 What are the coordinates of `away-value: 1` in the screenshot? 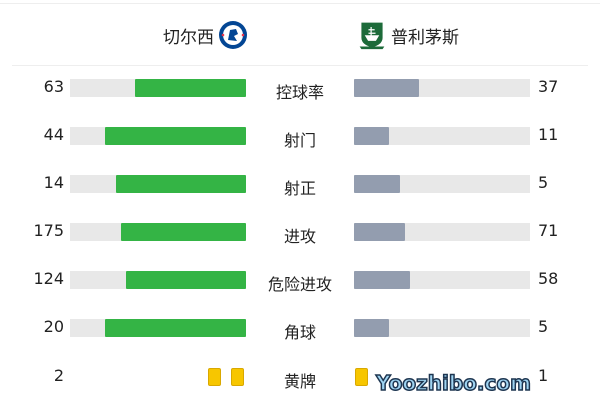 It's located at (543, 375).